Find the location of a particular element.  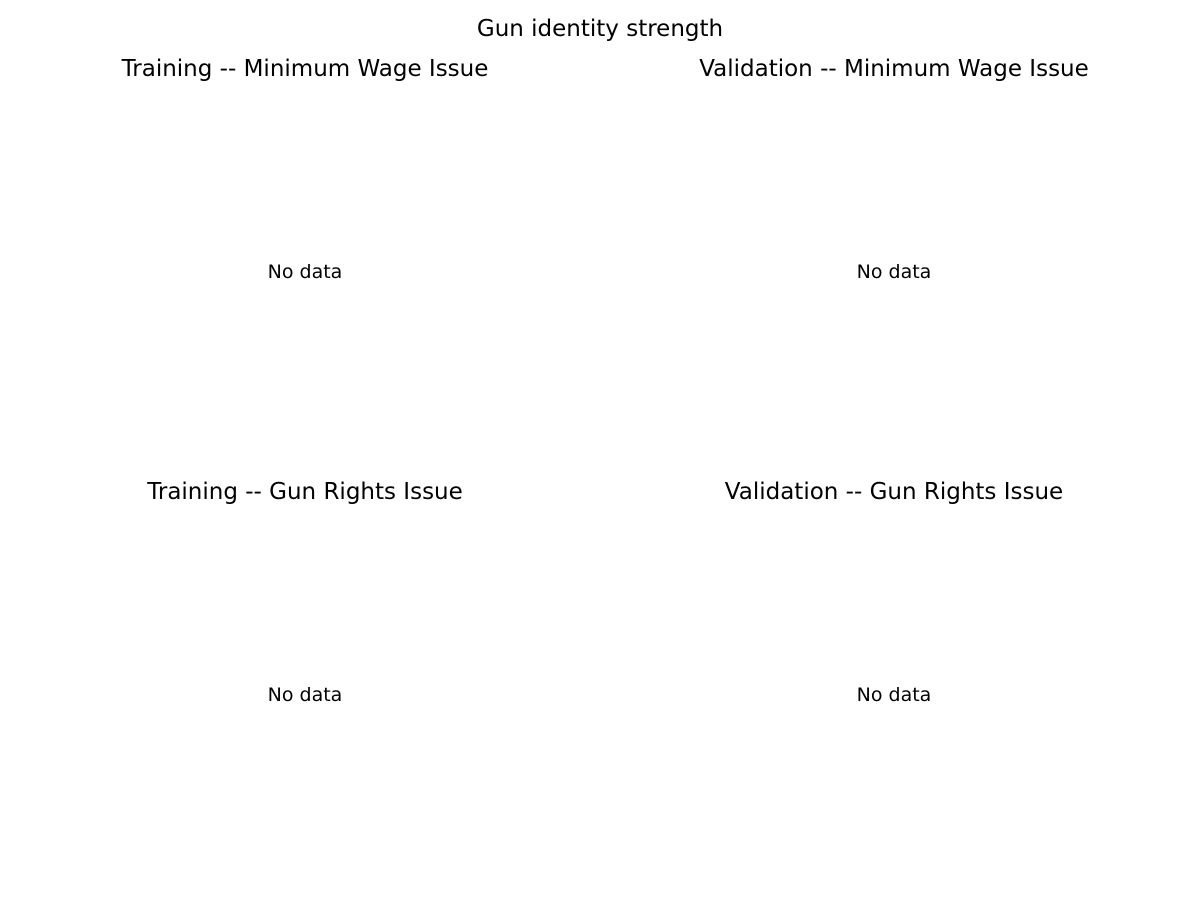

panel-title: Training -- Gun Rights Issue is located at coordinates (305, 492).